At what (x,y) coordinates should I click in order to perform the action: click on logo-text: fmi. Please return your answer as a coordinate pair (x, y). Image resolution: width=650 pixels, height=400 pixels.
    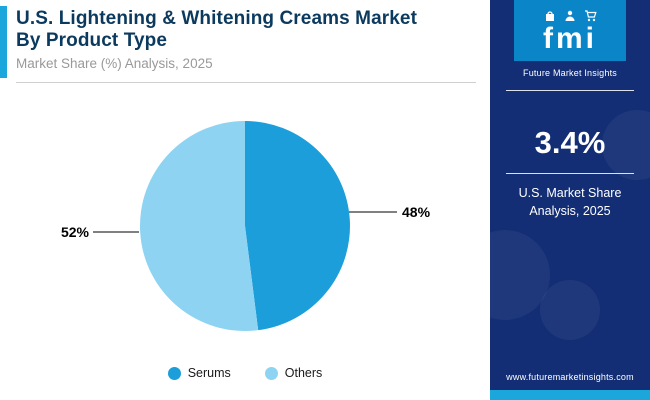
    Looking at the image, I should click on (570, 38).